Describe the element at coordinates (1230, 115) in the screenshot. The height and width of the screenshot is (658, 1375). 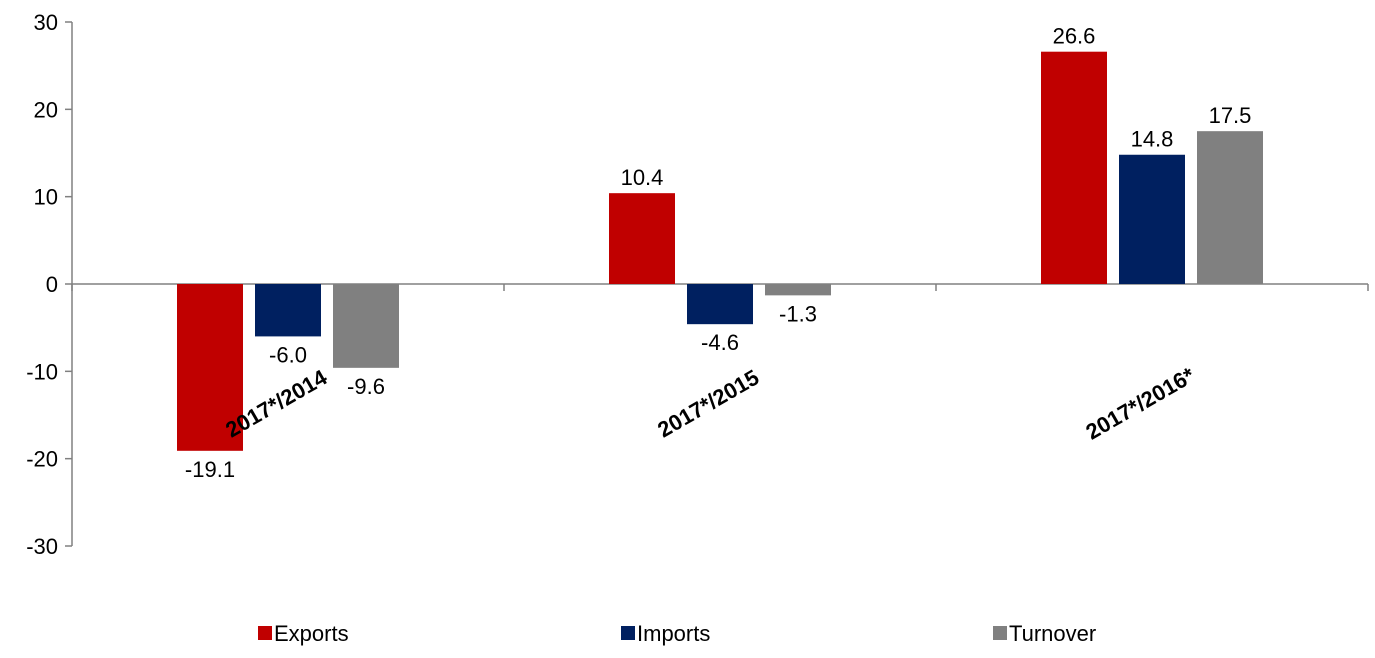
I see `data-label: 17.5` at that location.